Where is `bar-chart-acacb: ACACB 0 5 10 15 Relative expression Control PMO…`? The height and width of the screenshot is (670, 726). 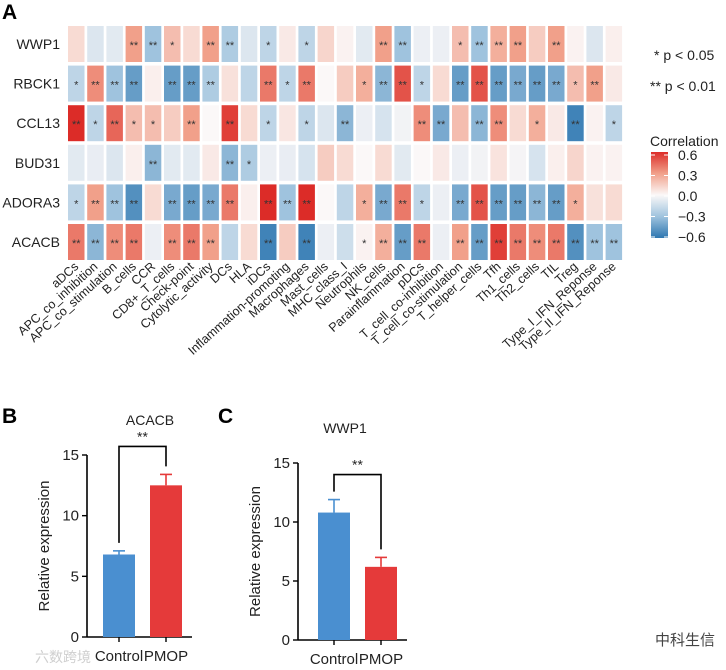 bar-chart-acacb: ACACB 0 5 10 15 Relative expression Control PMO… is located at coordinates (114, 538).